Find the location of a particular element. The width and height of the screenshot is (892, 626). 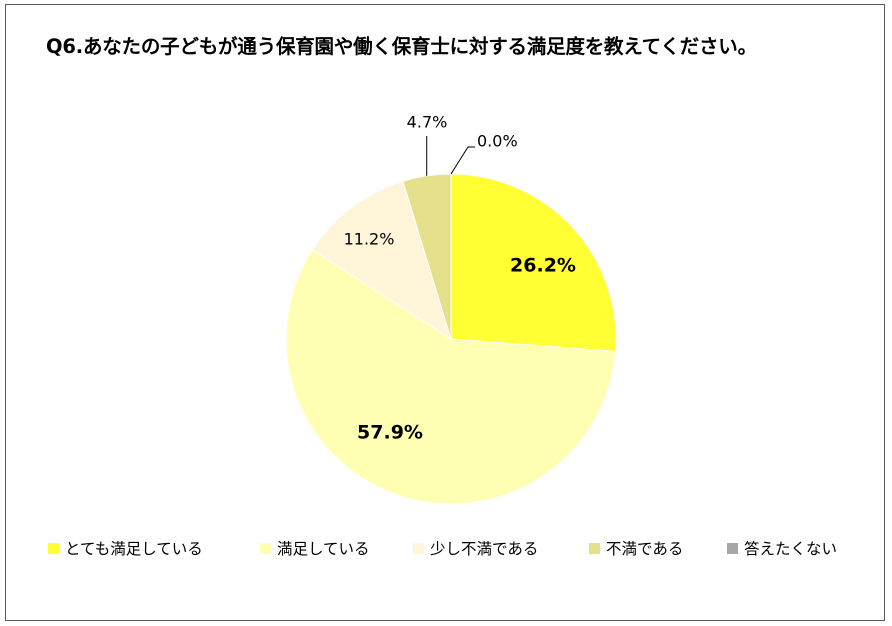

legend-item-4: 答えたくない is located at coordinates (792, 548).